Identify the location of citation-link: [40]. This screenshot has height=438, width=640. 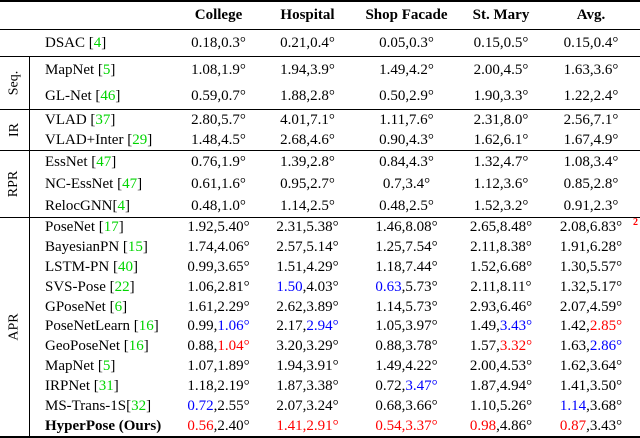
(125, 267).